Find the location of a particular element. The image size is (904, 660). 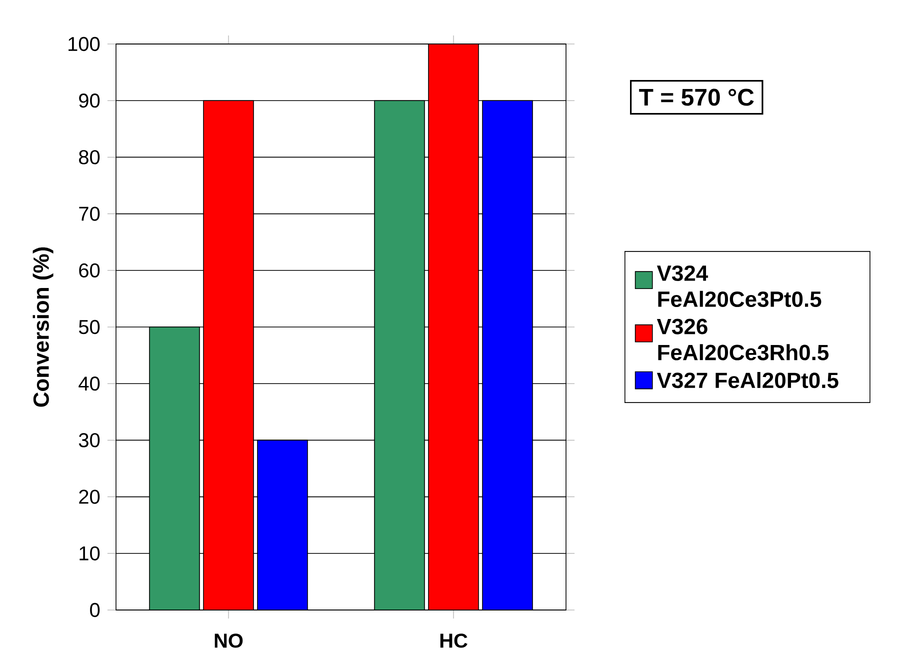

legend-label: V326 FeAl20Ce3Rh0.5 is located at coordinates (742, 339).